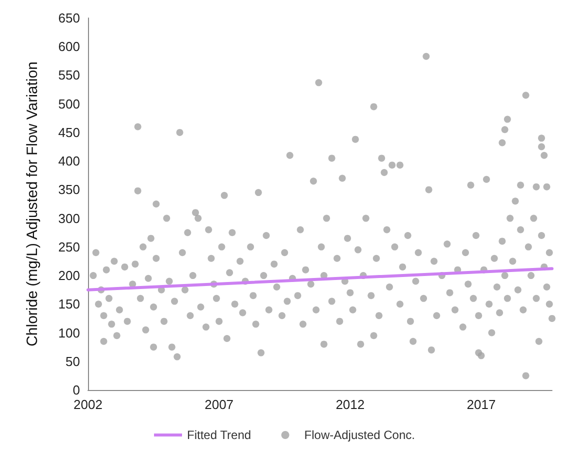 This screenshot has height=458, width=569. Describe the element at coordinates (219, 435) in the screenshot. I see `legend-label: Fitted Trend` at that location.